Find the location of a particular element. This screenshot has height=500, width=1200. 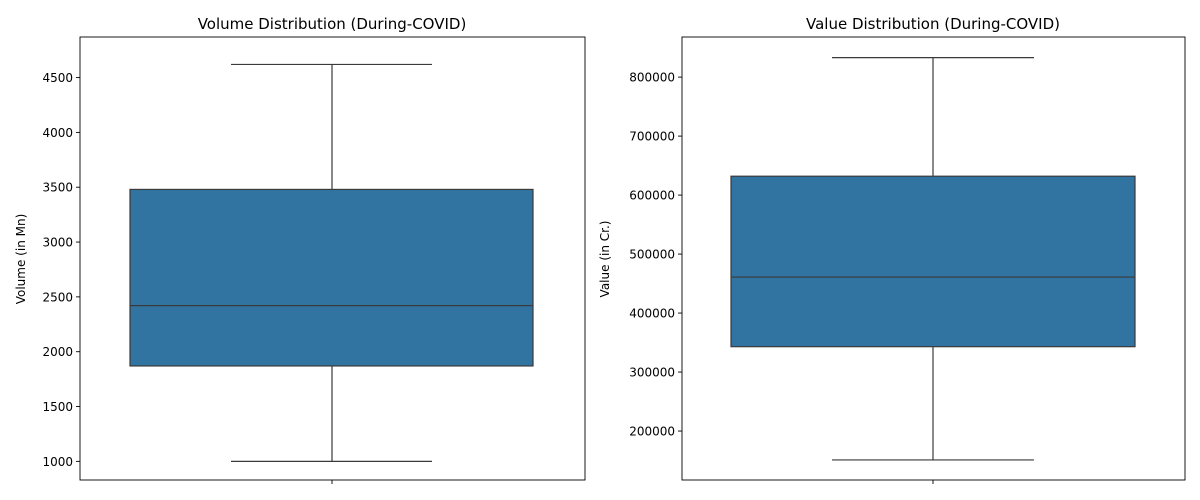

value-y-tick-label: 700000 is located at coordinates (652, 137).